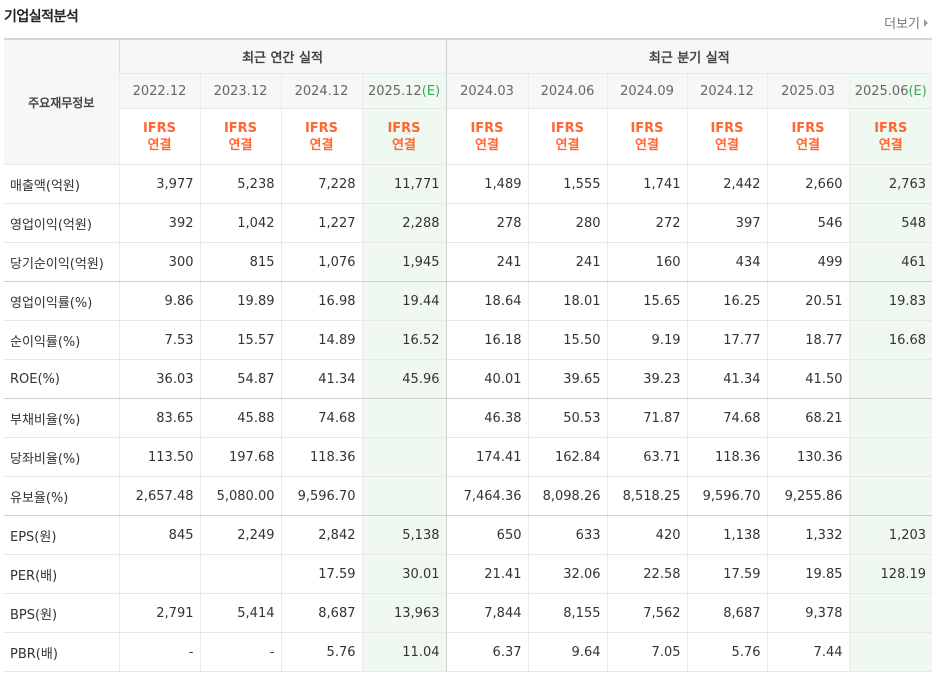  What do you see at coordinates (240, 418) in the screenshot?
I see `table-cell: 45.88` at bounding box center [240, 418].